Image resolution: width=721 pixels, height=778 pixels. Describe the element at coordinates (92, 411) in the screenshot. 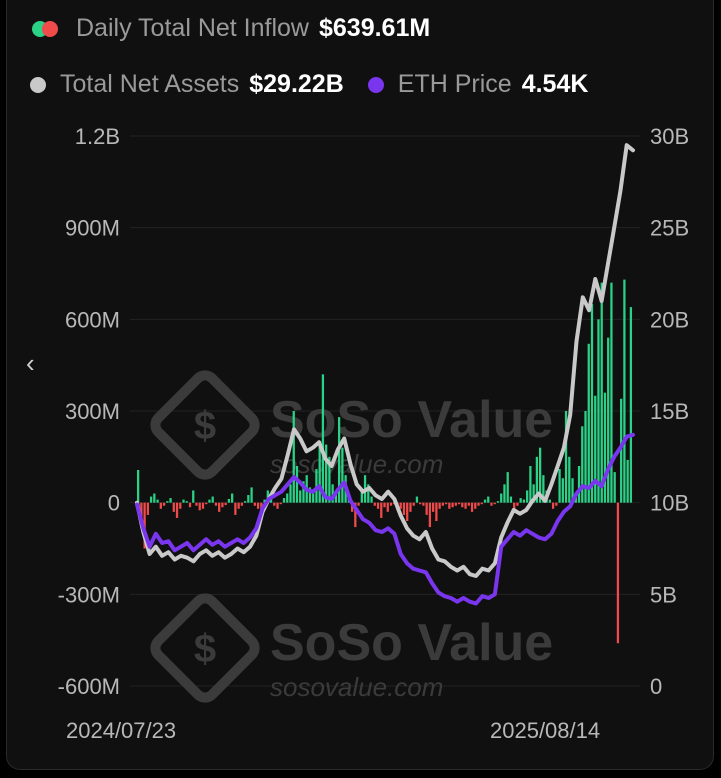

I see `left-tick-label: 300M` at that location.